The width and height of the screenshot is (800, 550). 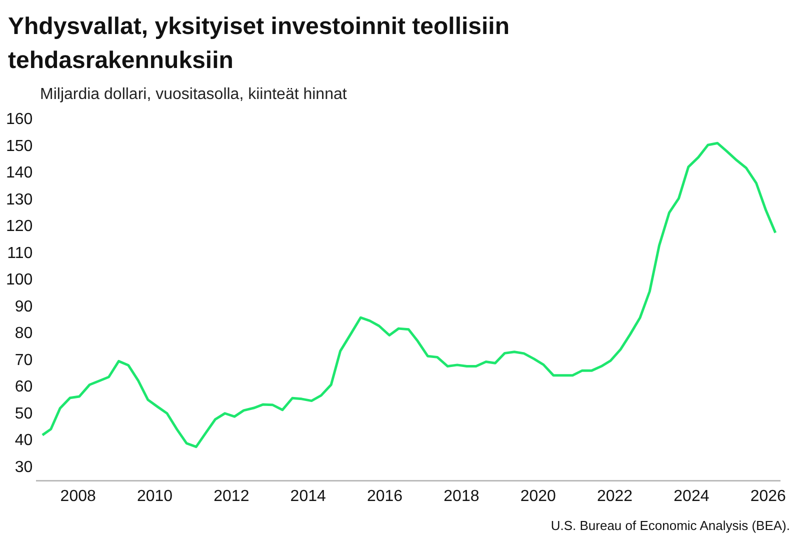 I want to click on y-tick-label: 130, so click(x=19, y=199).